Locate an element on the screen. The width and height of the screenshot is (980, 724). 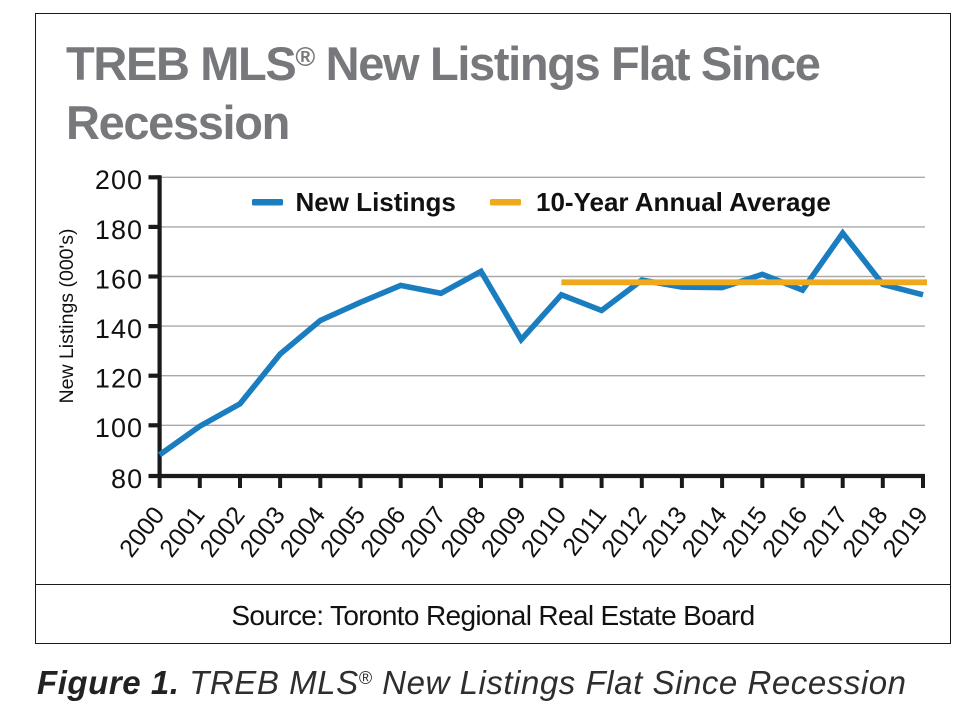
svg-text: 160 is located at coordinates (119, 279).